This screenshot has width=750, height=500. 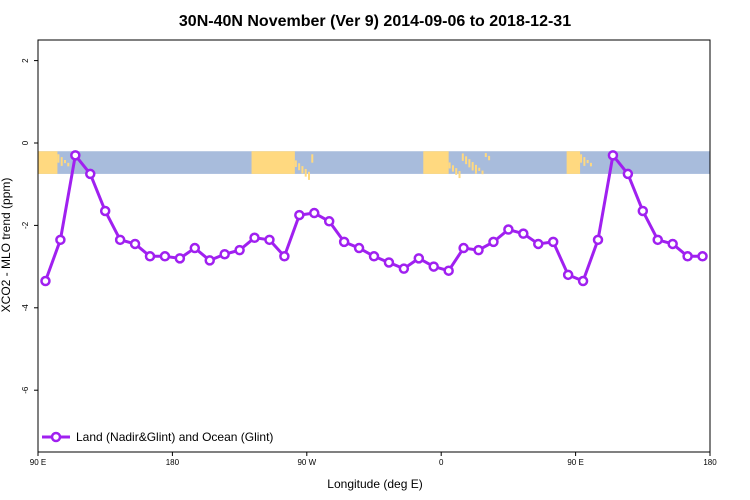 I want to click on y-axis: 2 0 -2 -4 -6, so click(x=29, y=226).